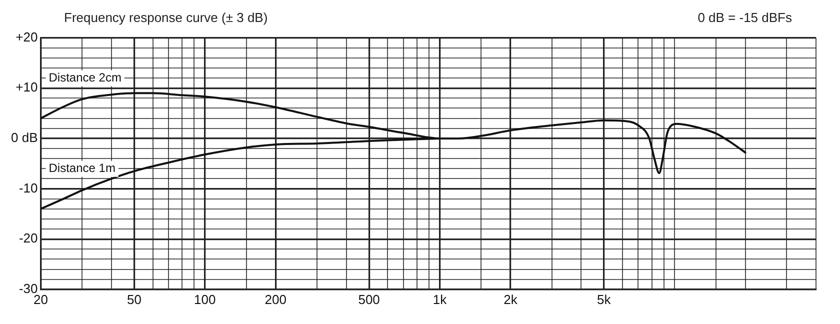 This screenshot has width=840, height=324. I want to click on x-tick-label: 1k, so click(440, 299).